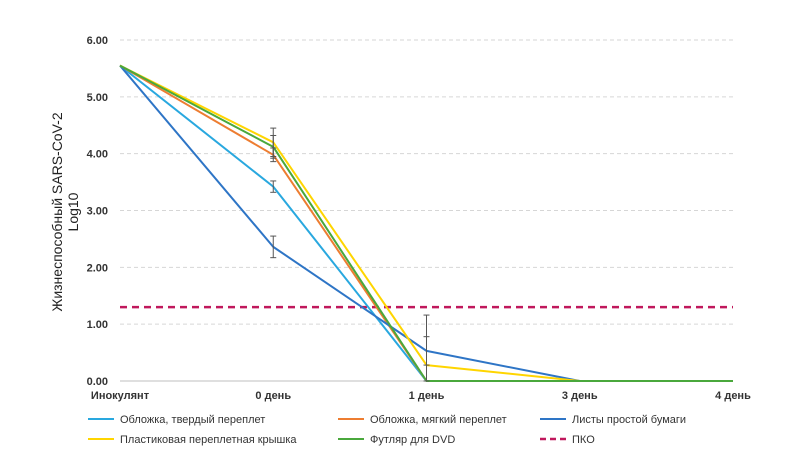  What do you see at coordinates (427, 396) in the screenshot?
I see `x-tick-label: 1 день` at bounding box center [427, 396].